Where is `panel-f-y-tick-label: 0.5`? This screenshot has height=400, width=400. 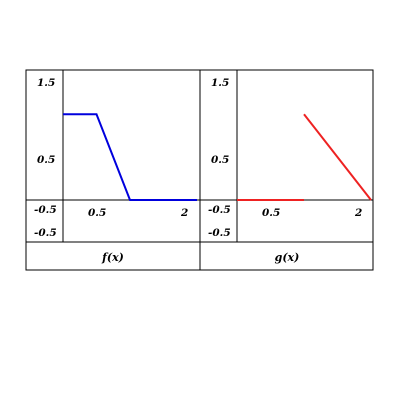 panel-f-y-tick-label: 0.5 is located at coordinates (46, 160).